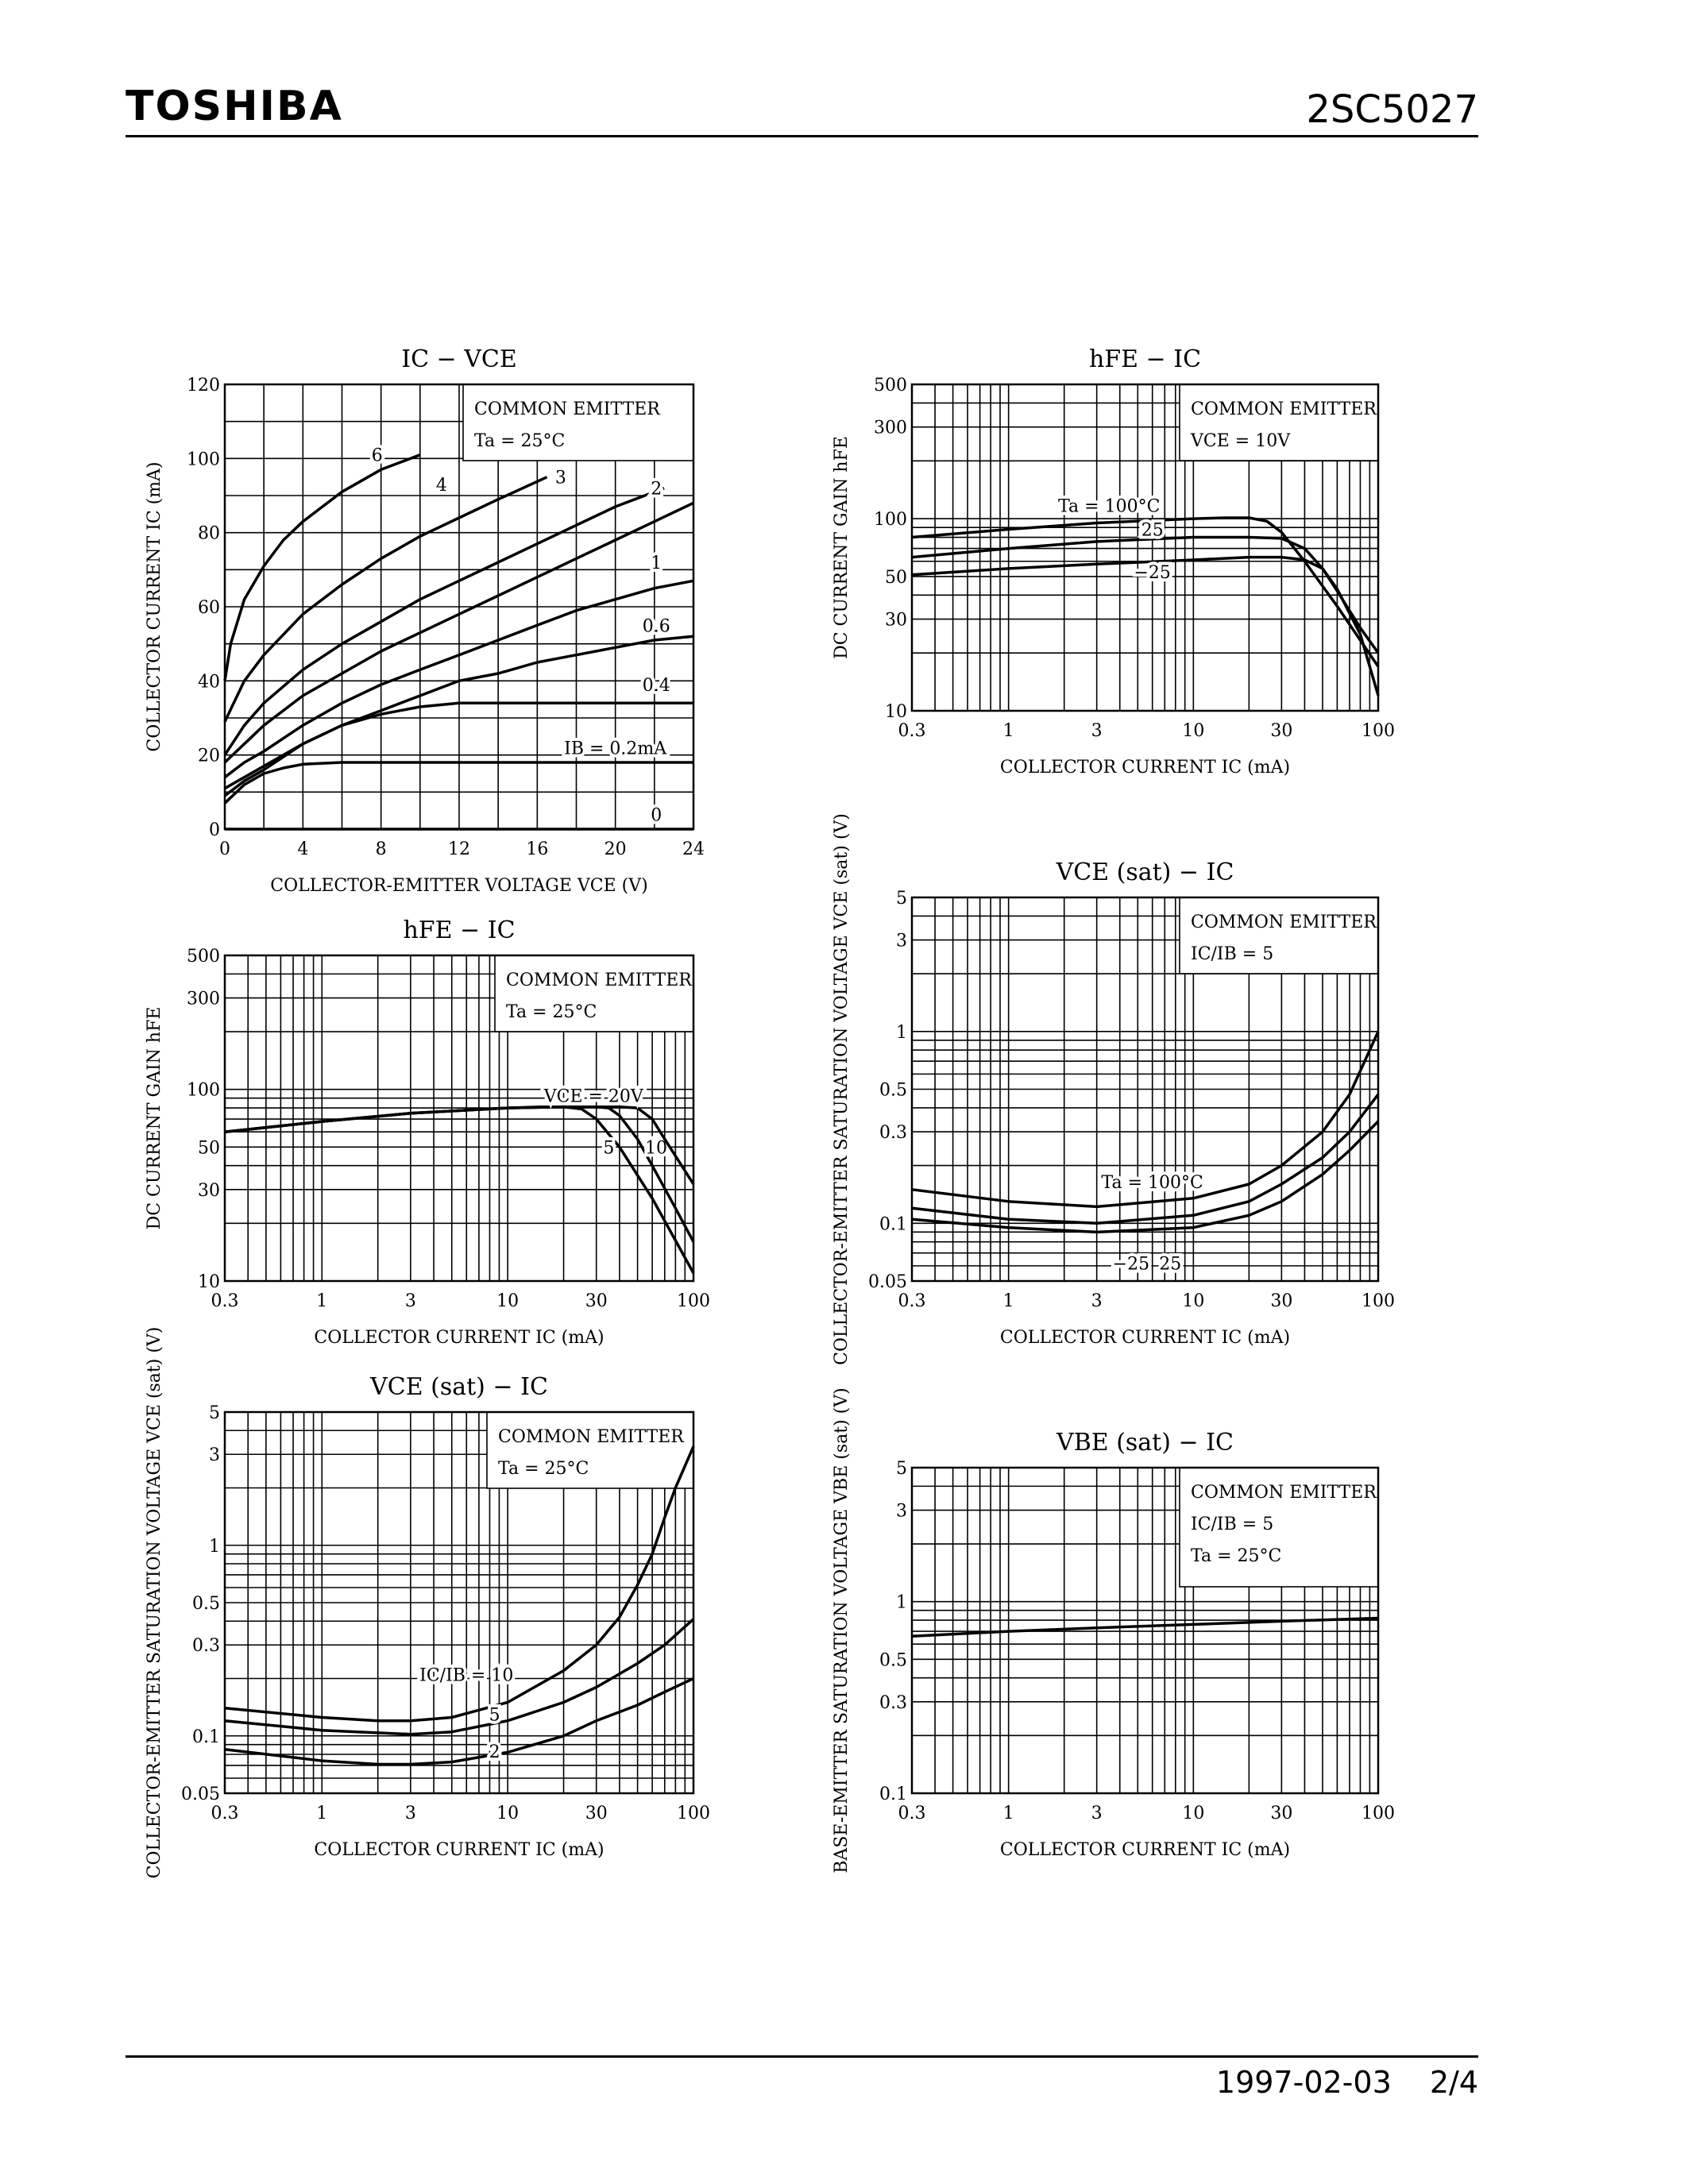  Describe the element at coordinates (209, 1191) in the screenshot. I see `y-tick-label: 30` at that location.